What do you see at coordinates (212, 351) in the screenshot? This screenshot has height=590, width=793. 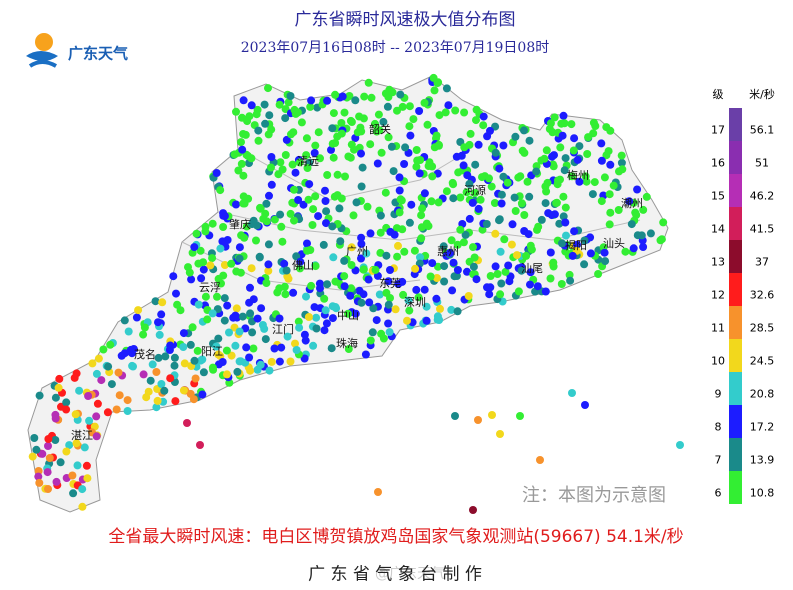 I see `city-label: 阳江` at bounding box center [212, 351].